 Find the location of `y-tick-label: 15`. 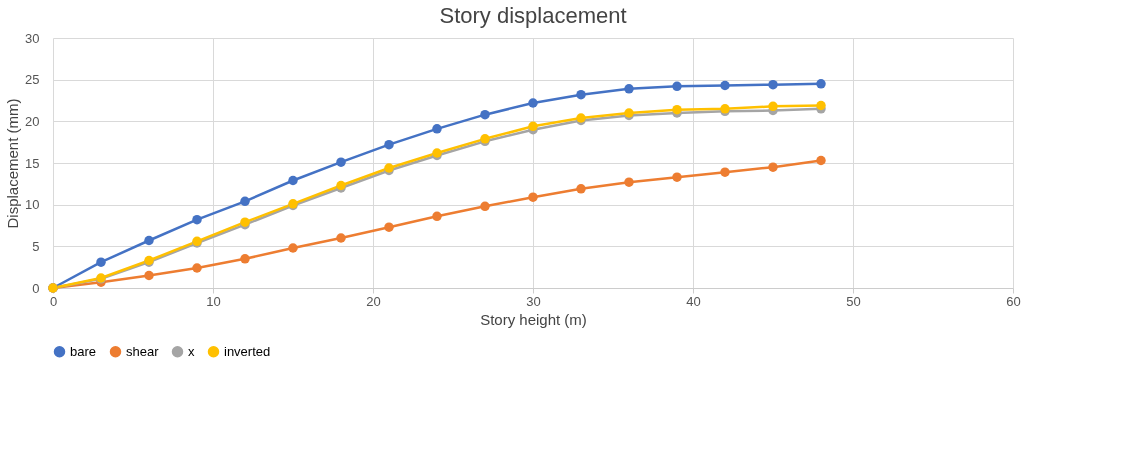

y-tick-label: 15 is located at coordinates (32, 163).